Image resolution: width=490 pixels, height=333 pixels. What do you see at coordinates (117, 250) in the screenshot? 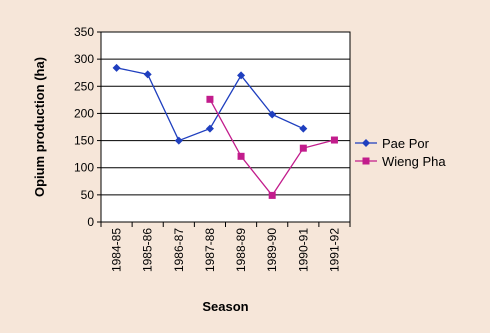
I see `x-tick-label: 1984-85` at bounding box center [117, 250].